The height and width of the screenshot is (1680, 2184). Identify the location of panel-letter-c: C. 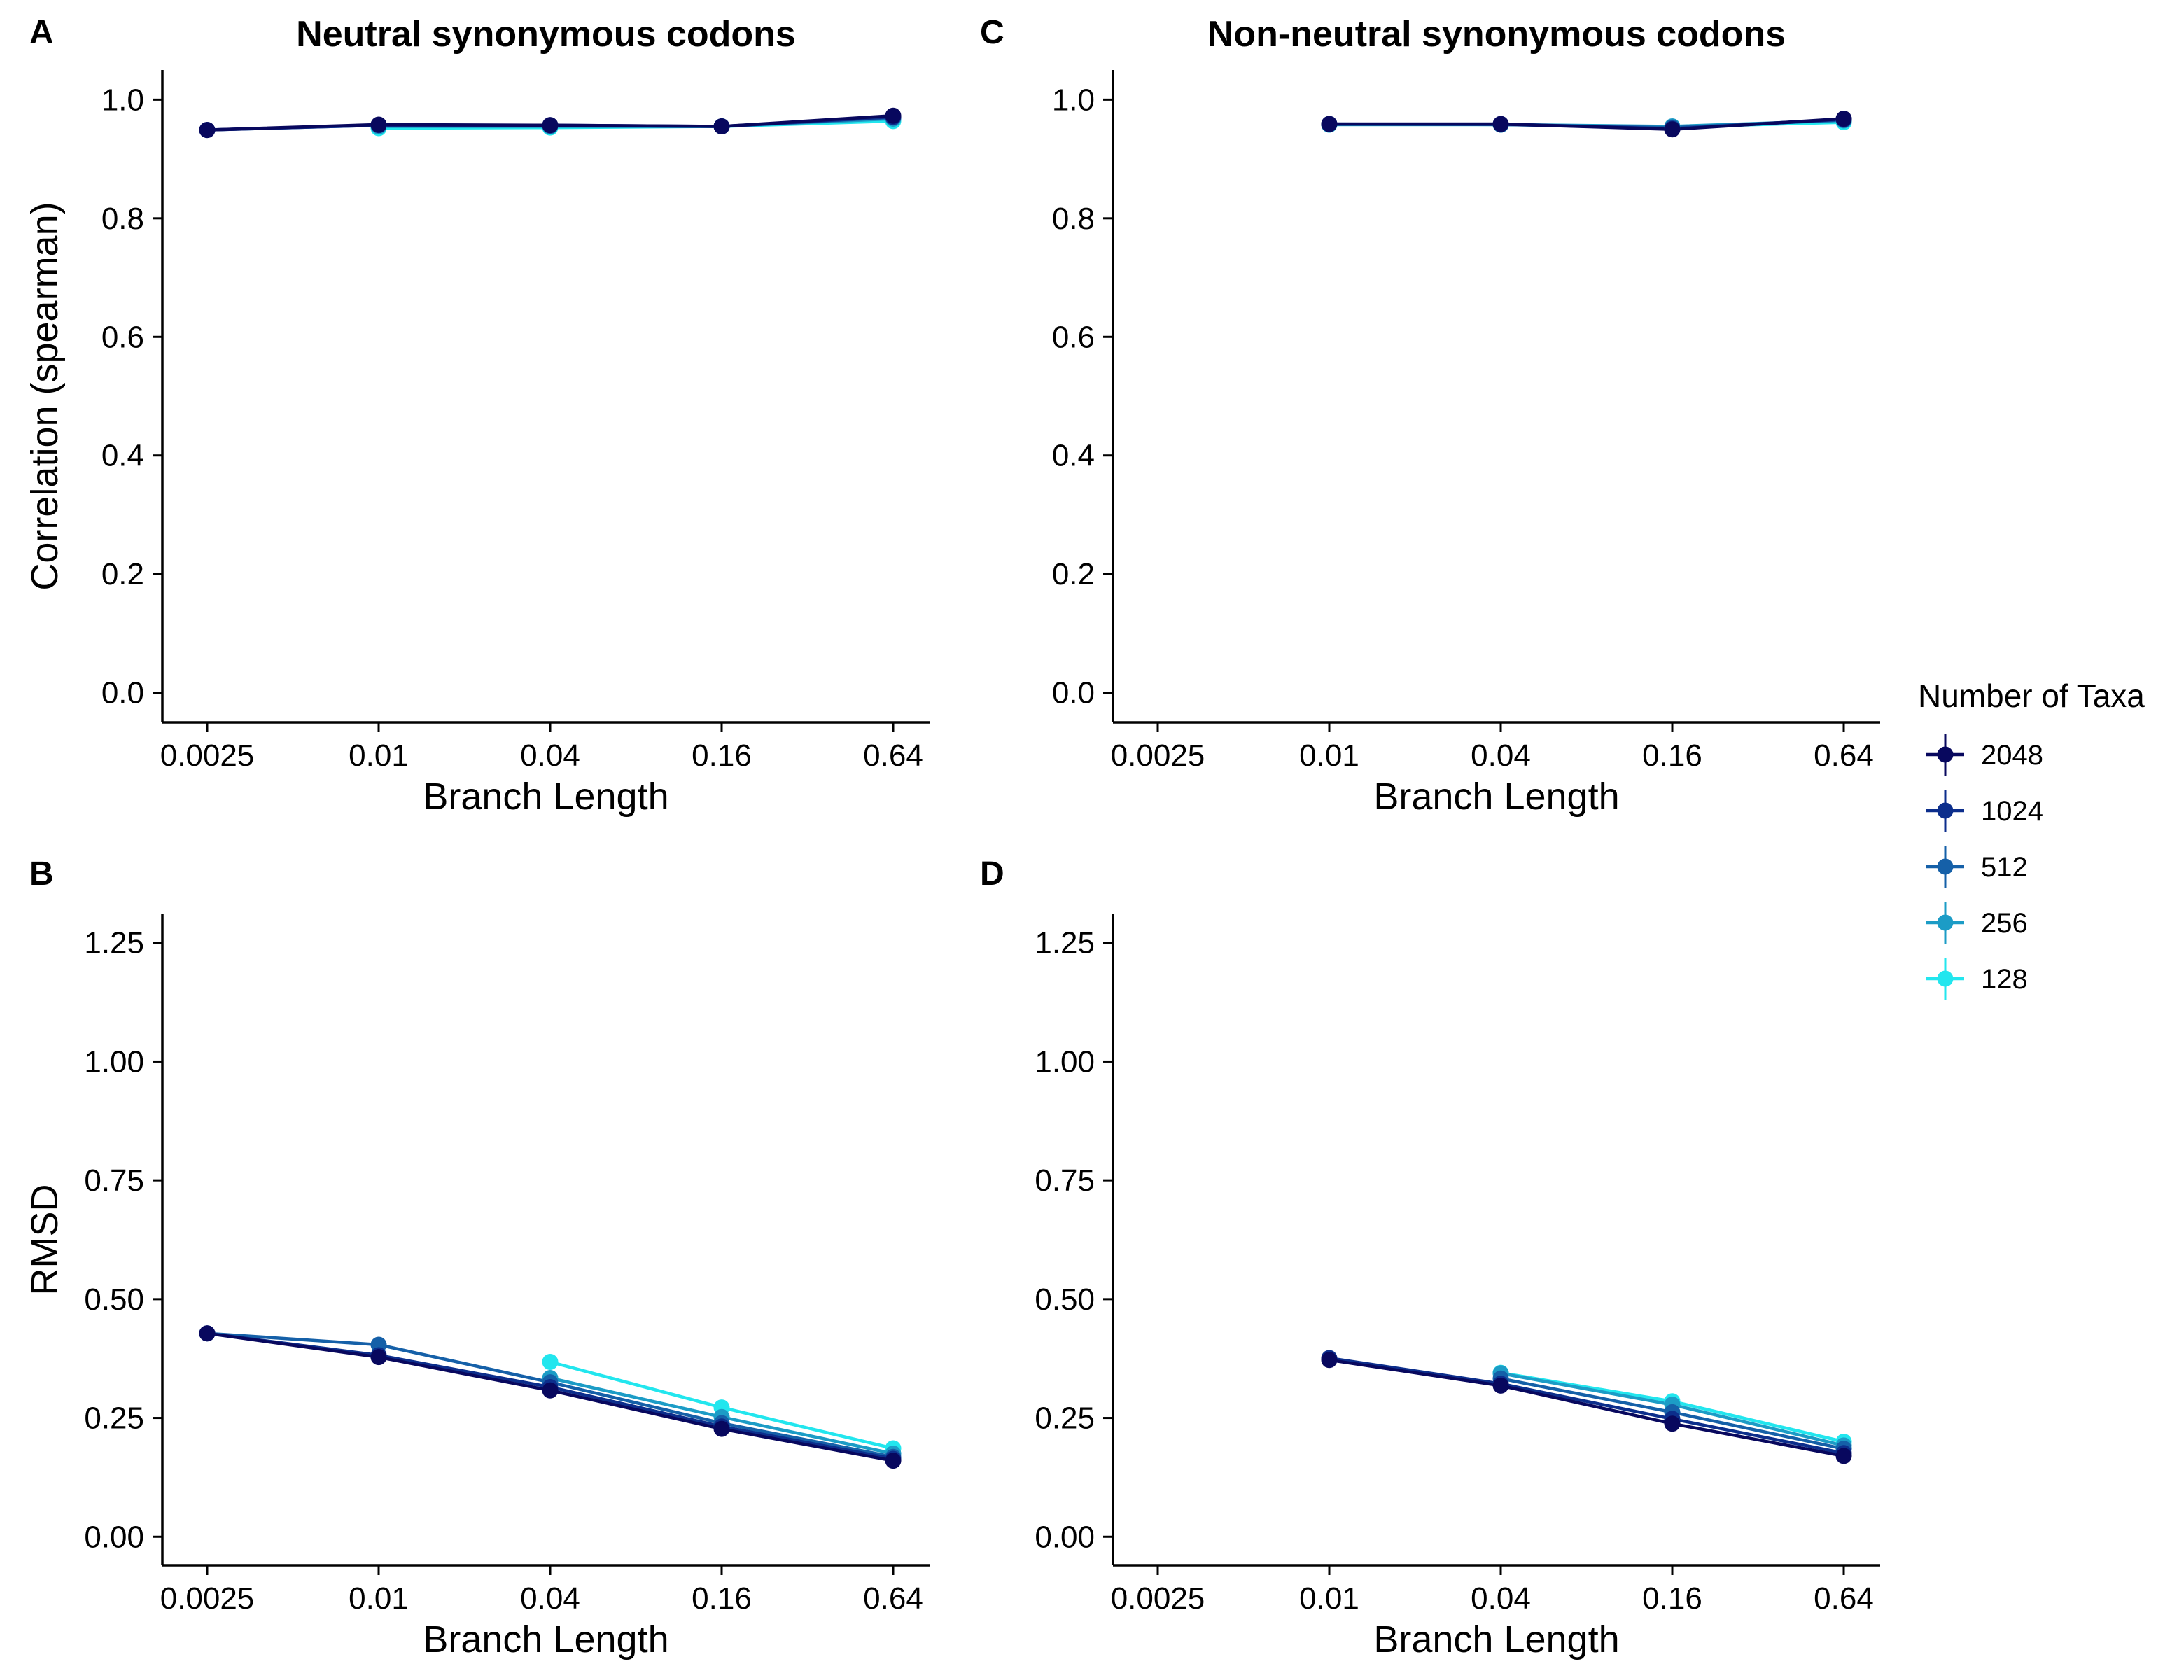
(992, 32).